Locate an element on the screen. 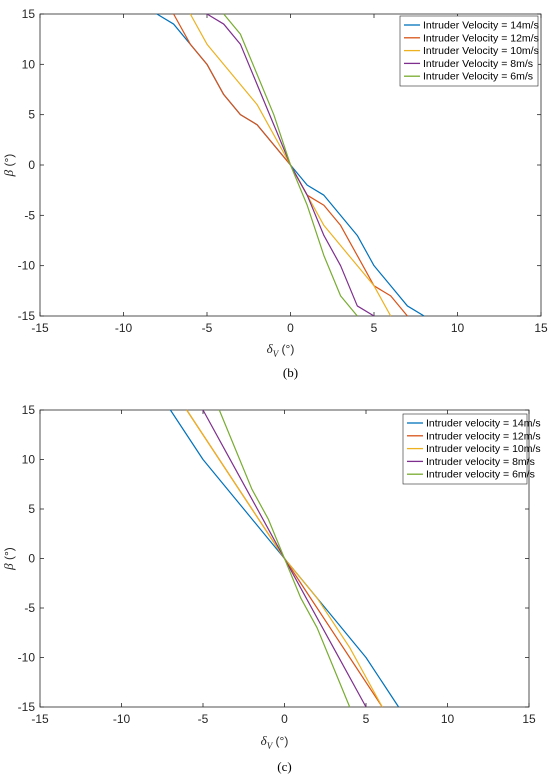  chart1-legend-entry-1: Intruder Velocity = 12m/s is located at coordinates (481, 38).